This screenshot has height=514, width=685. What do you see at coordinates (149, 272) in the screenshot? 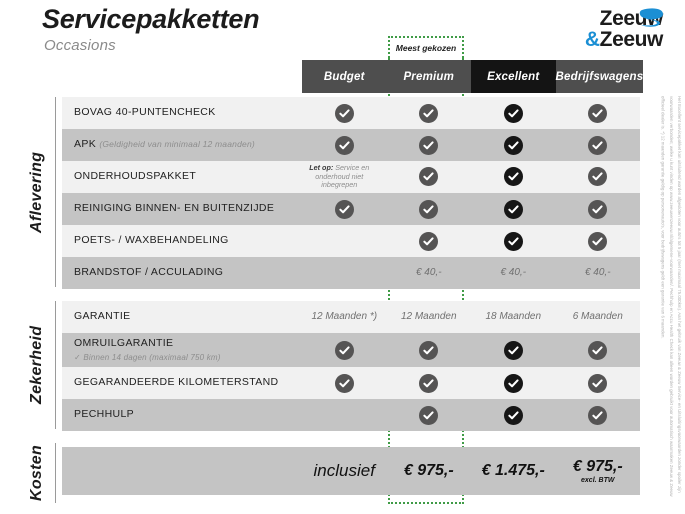
I see `row-label-text: BRANDSTOF / ACCULADING` at bounding box center [149, 272].